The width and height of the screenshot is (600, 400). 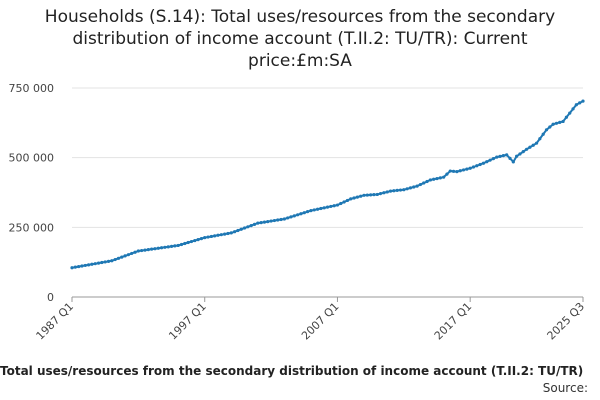 I want to click on chart-title-line-3: price:£m:SA, so click(x=300, y=61).